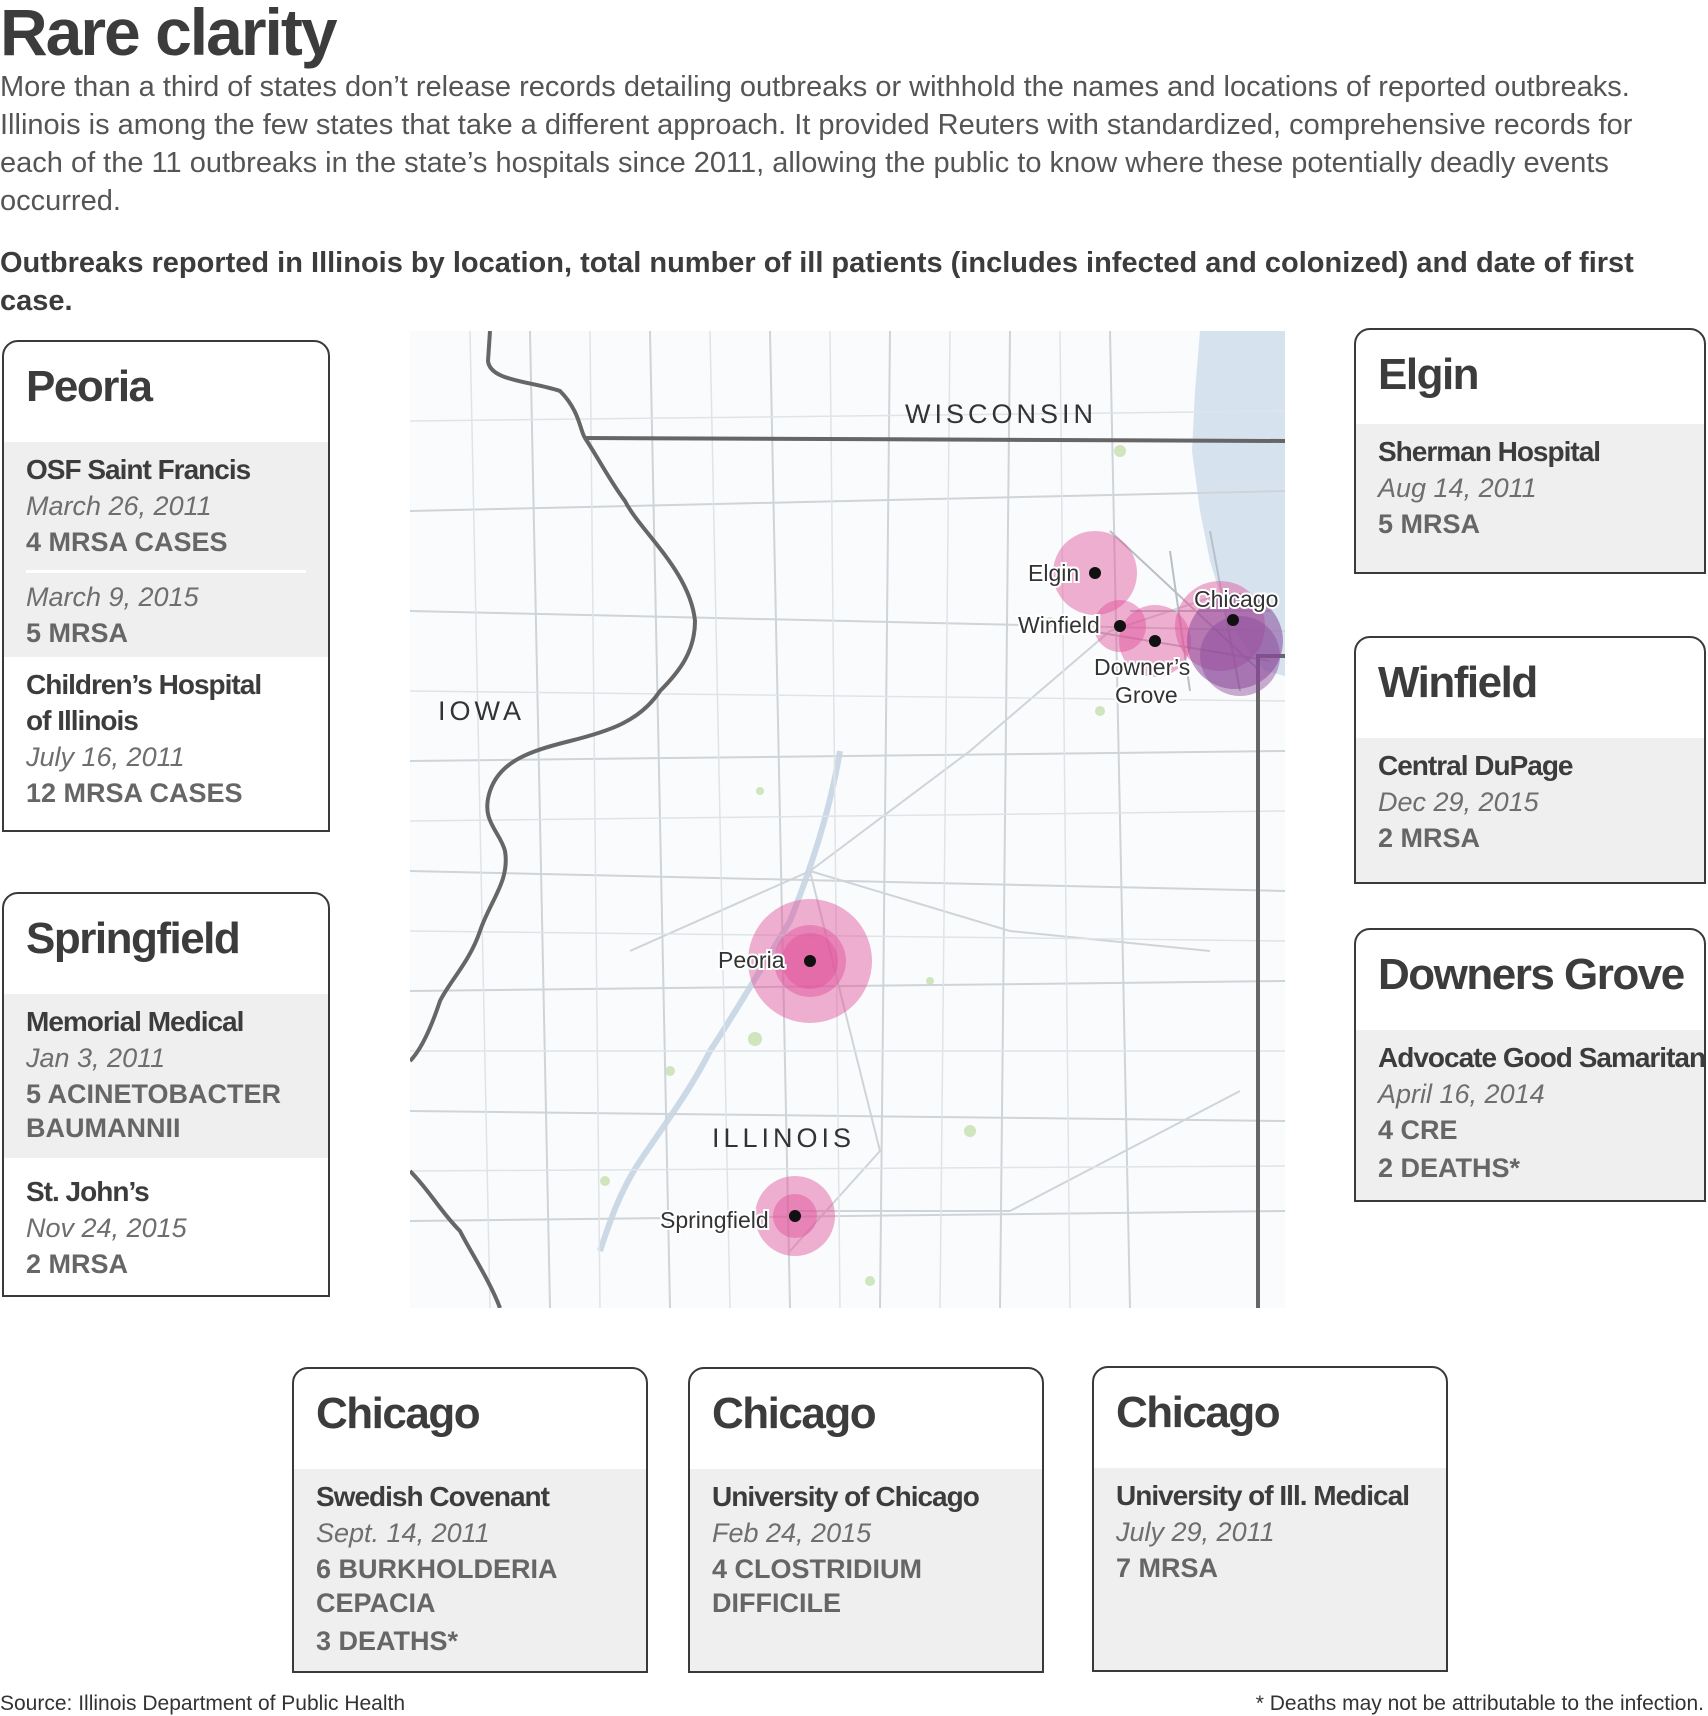  Describe the element at coordinates (138, 469) in the screenshot. I see `hospital-name: OSF Saint Francis` at that location.